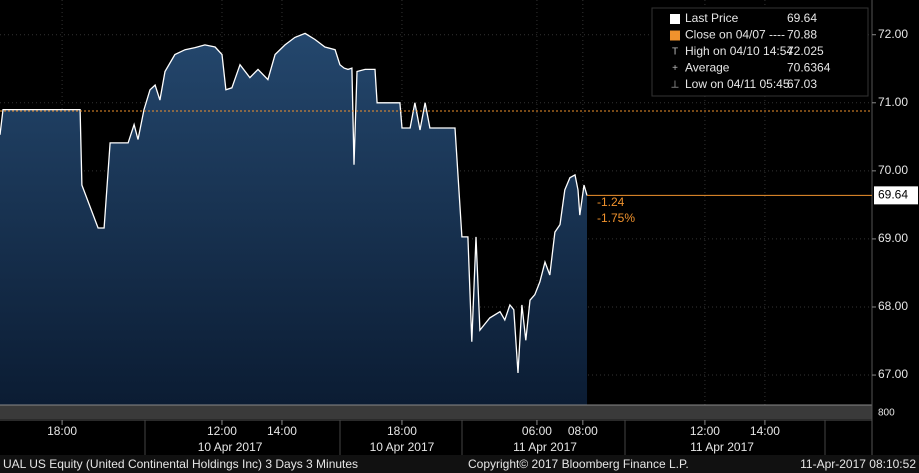  Describe the element at coordinates (802, 84) in the screenshot. I see `legend-value: 67.03` at that location.